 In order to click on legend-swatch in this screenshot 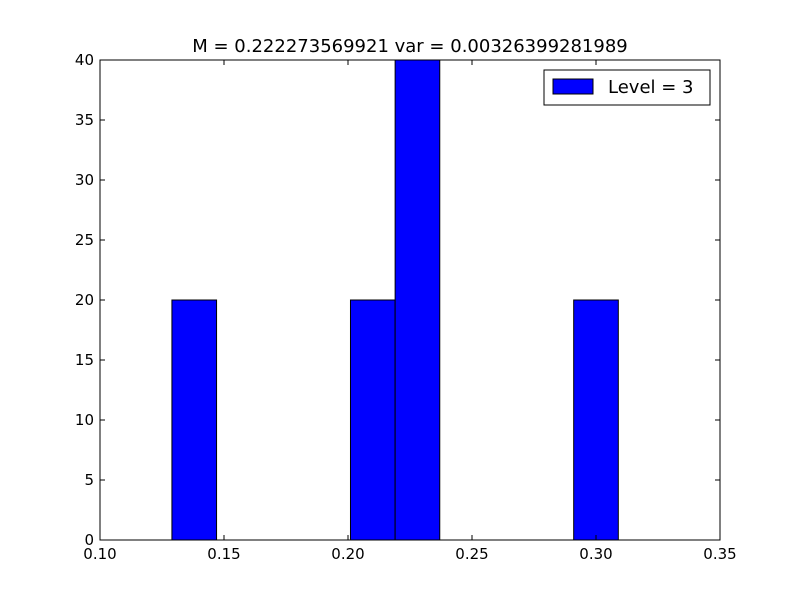, I will do `click(573, 86)`.